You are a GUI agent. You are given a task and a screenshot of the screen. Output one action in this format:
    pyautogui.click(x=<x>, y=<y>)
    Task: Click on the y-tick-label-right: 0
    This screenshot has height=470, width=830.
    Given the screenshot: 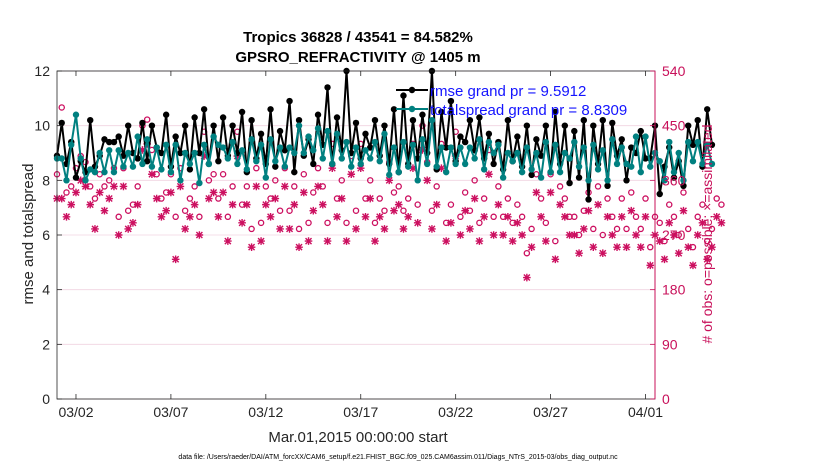 What is the action you would take?
    pyautogui.click(x=666, y=399)
    